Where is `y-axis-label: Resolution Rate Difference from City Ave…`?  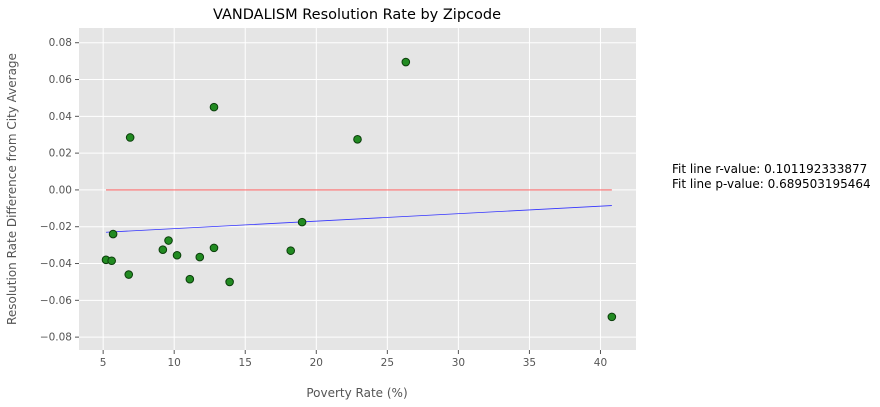 y-axis-label: Resolution Rate Difference from City Ave… is located at coordinates (12, 189).